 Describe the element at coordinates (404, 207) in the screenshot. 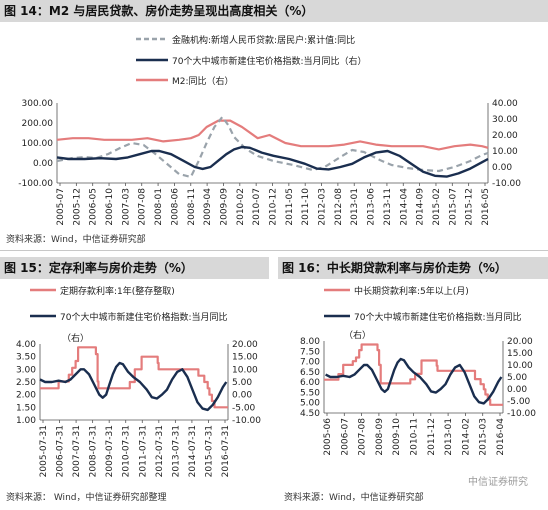

I see `x-tick-label: 2014-04` at that location.